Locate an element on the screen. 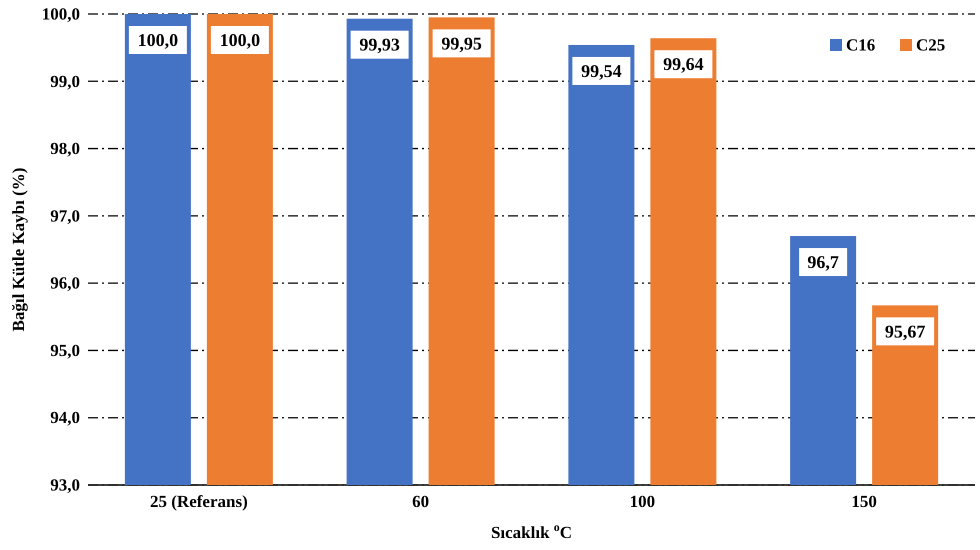 This screenshot has height=550, width=980. legend-label: C16 is located at coordinates (861, 45).